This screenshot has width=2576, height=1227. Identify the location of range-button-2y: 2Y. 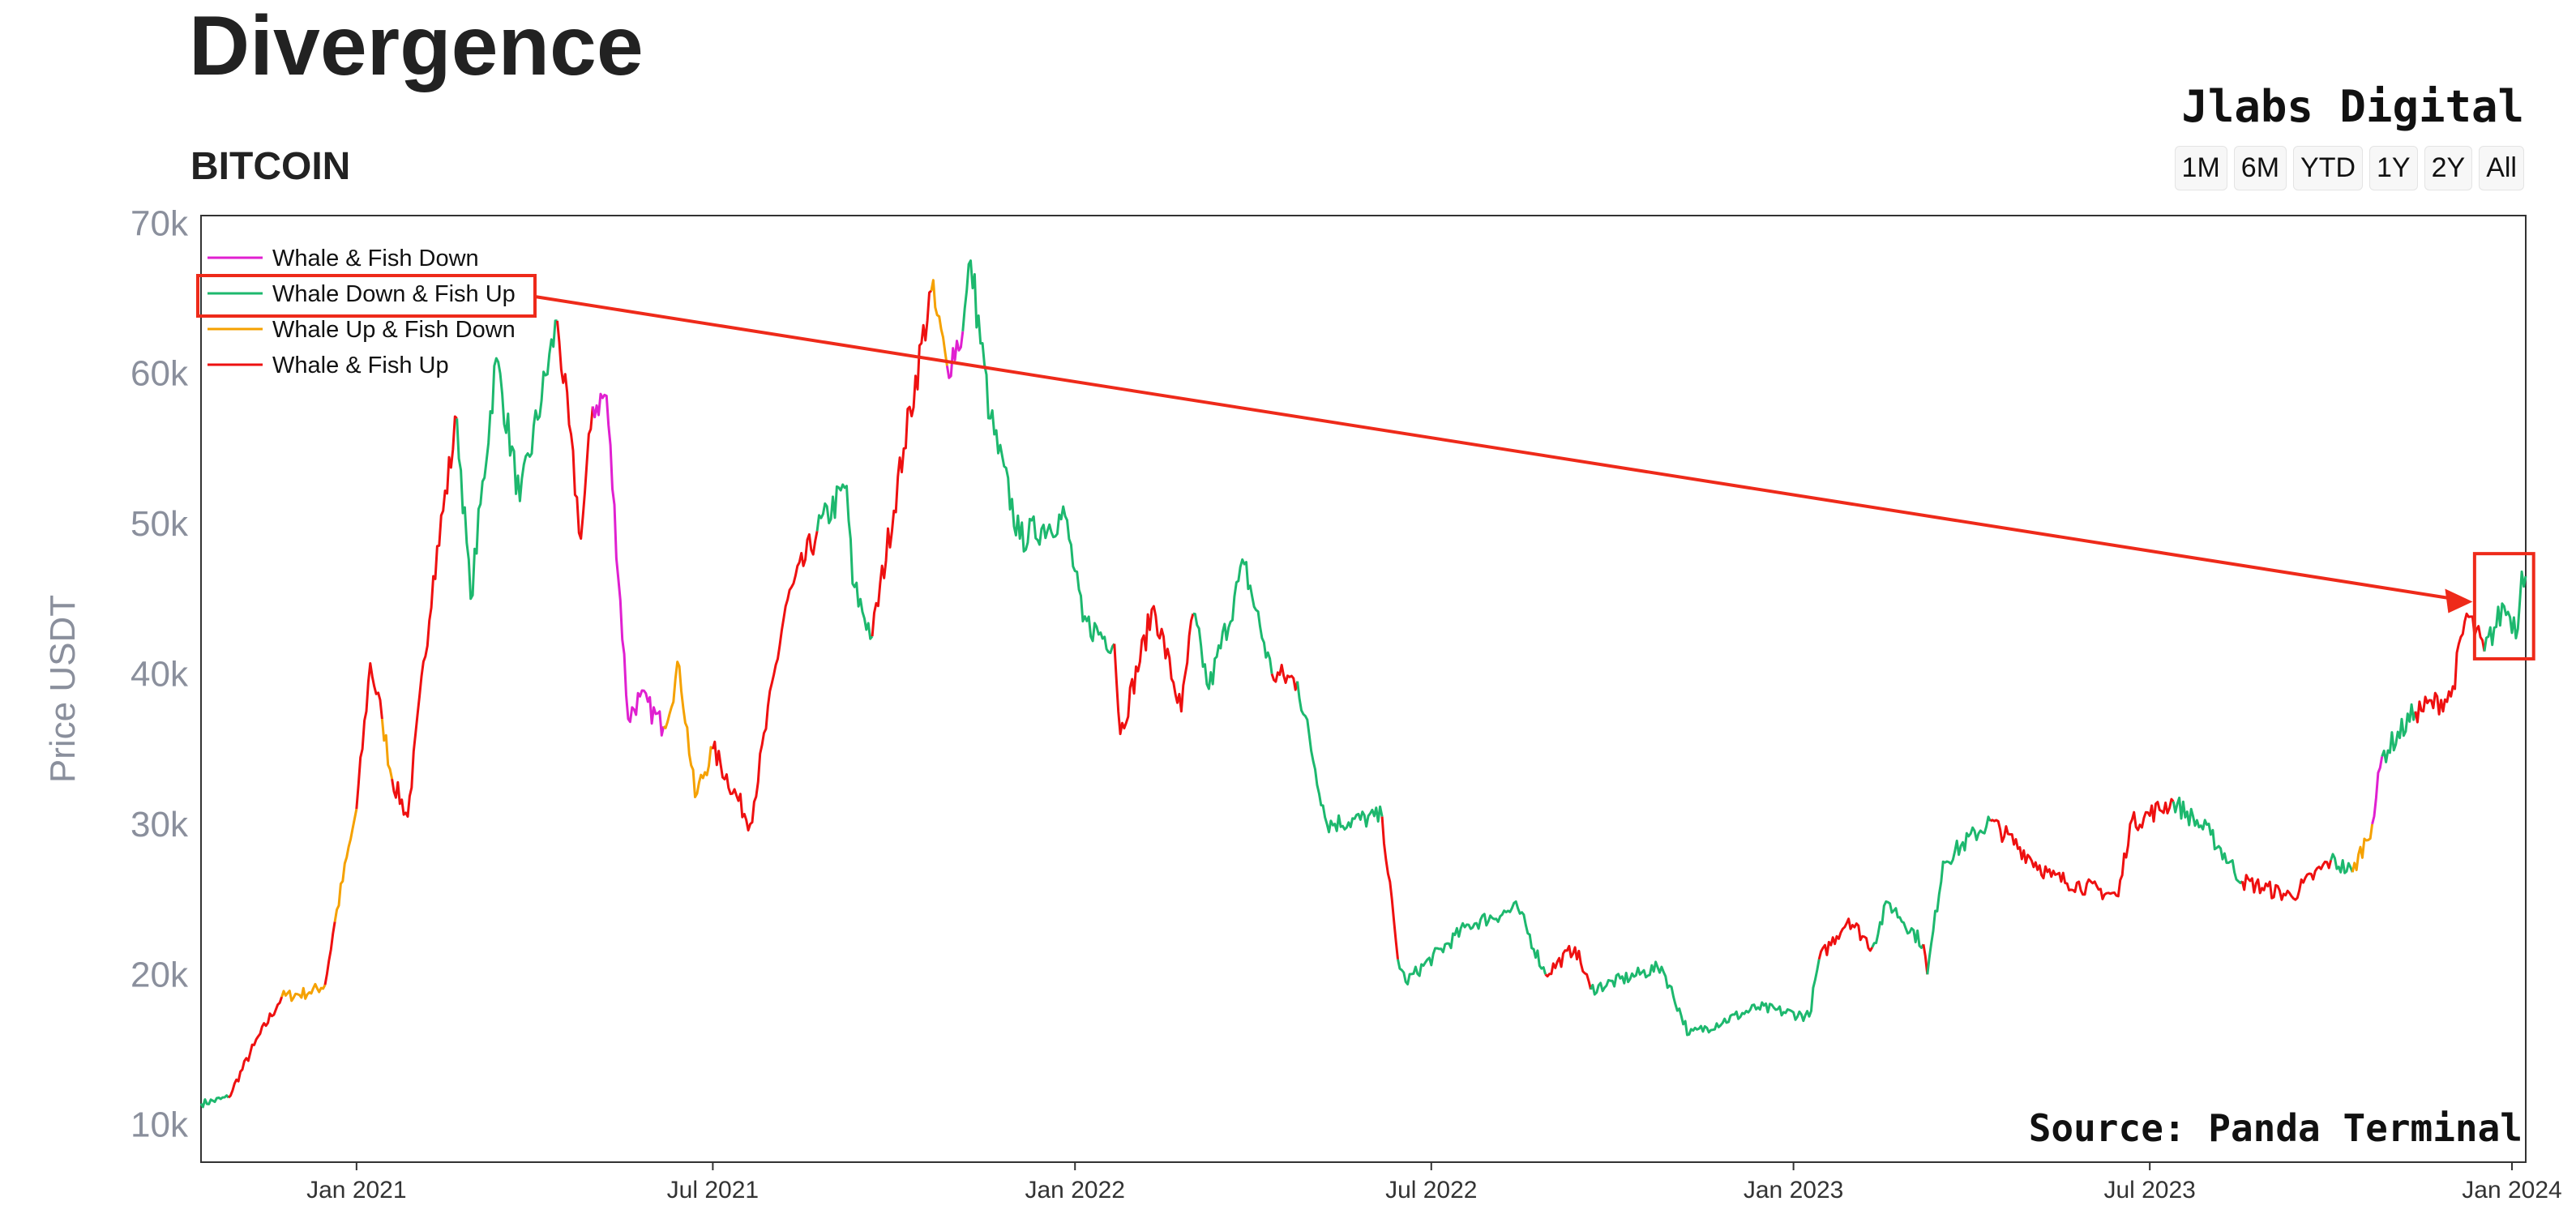
(2448, 168).